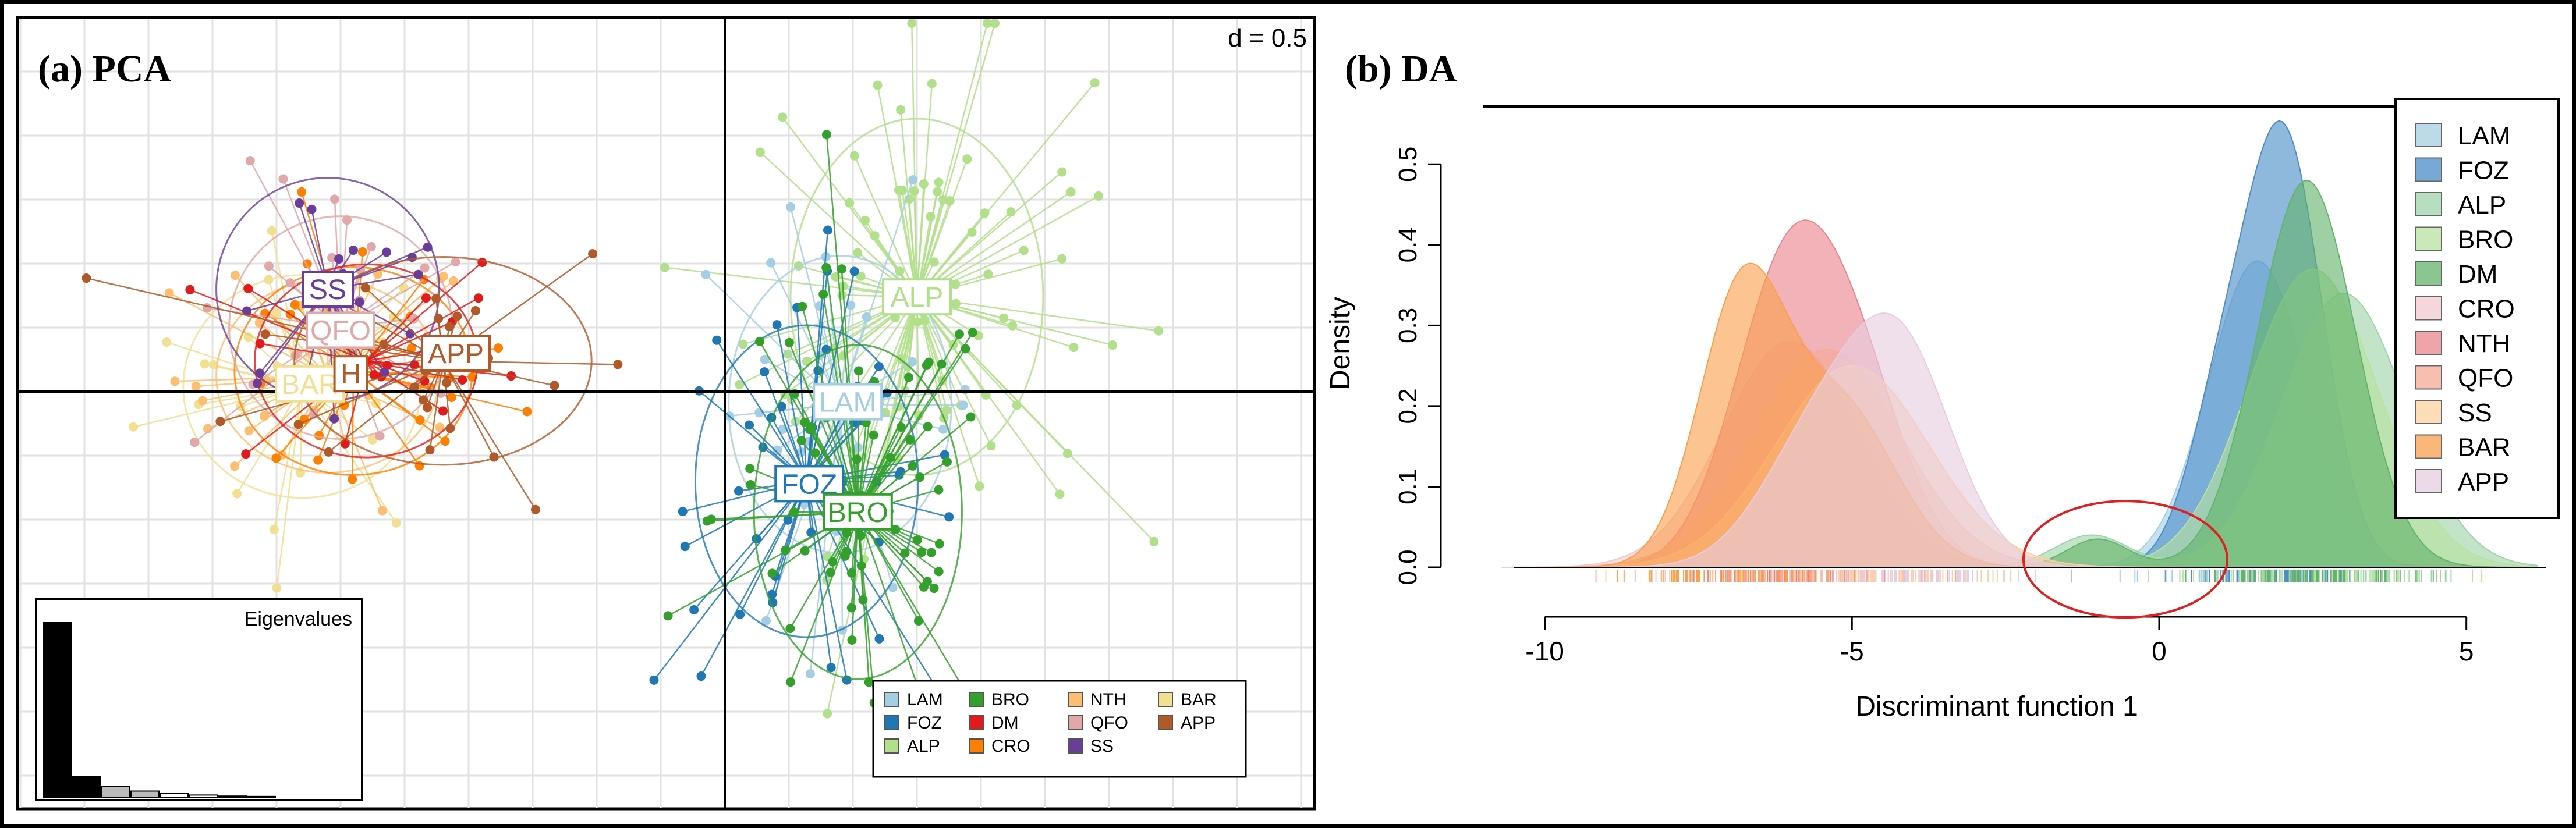 Image resolution: width=2576 pixels, height=828 pixels. Describe the element at coordinates (2483, 482) in the screenshot. I see `da-legend-label: APP` at that location.